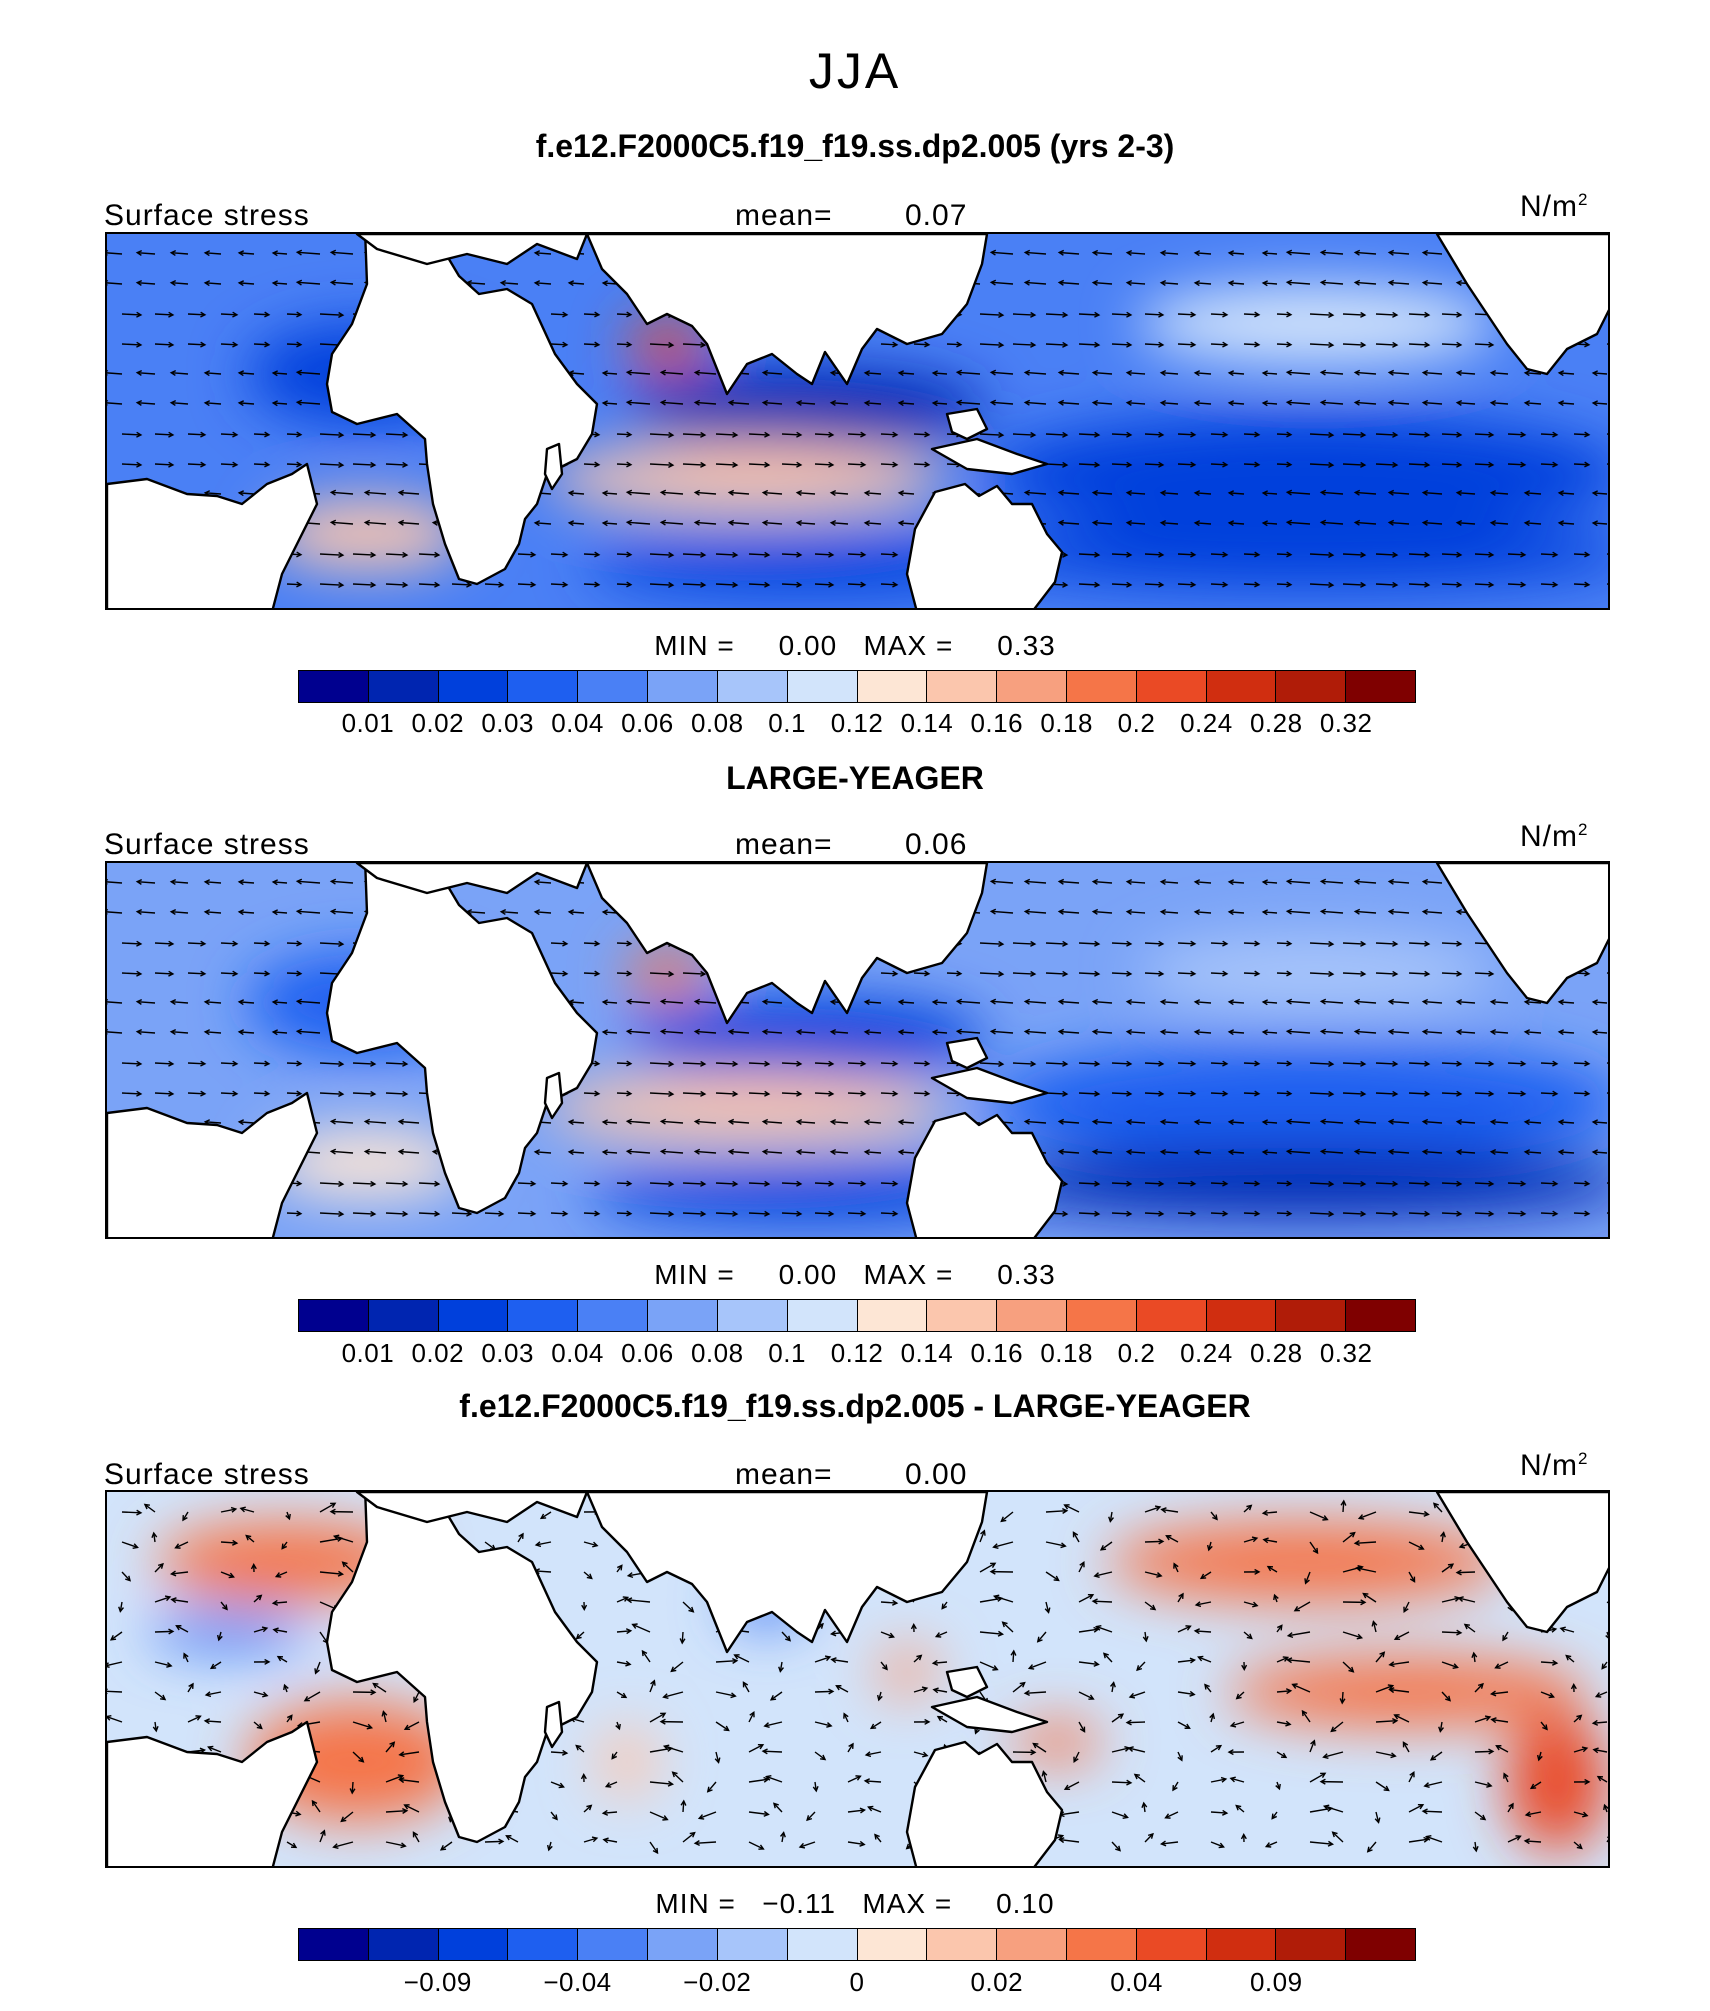 This screenshot has height=2011, width=1710. I want to click on panel-2-min-value: 0.00, so click(808, 1274).